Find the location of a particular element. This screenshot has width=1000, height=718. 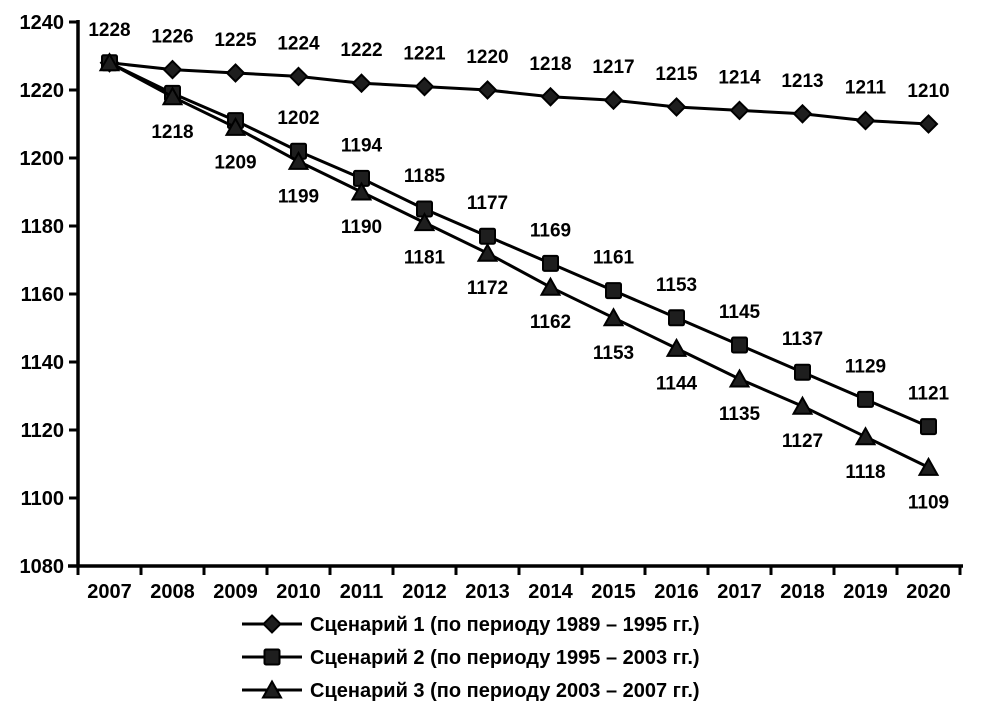

data-label: 1181 is located at coordinates (425, 258).